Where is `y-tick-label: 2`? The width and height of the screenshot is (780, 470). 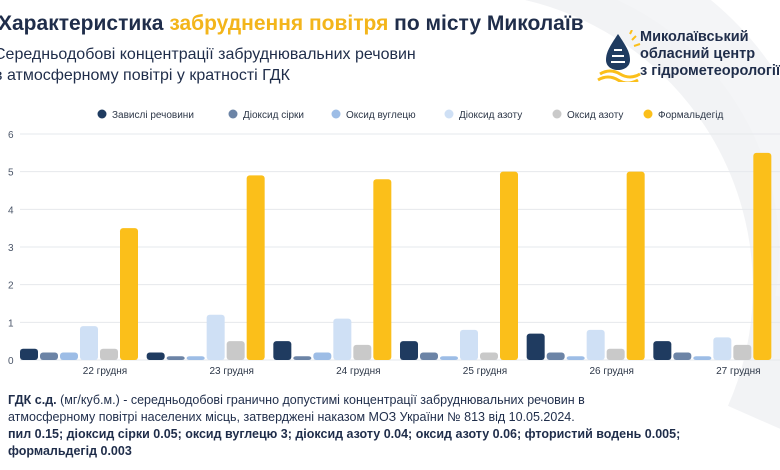
y-tick-label: 2 is located at coordinates (11, 286).